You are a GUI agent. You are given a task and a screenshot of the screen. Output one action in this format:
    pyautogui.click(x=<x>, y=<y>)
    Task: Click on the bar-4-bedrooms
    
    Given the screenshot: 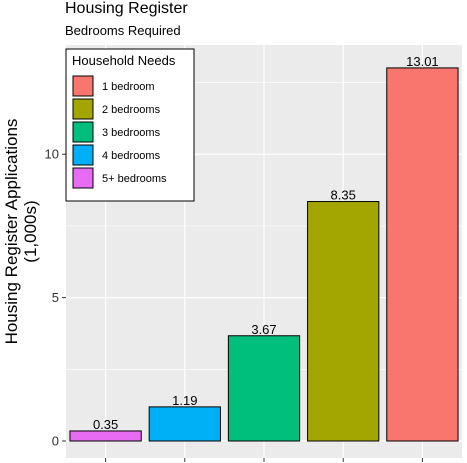 What is the action you would take?
    pyautogui.click(x=184, y=424)
    